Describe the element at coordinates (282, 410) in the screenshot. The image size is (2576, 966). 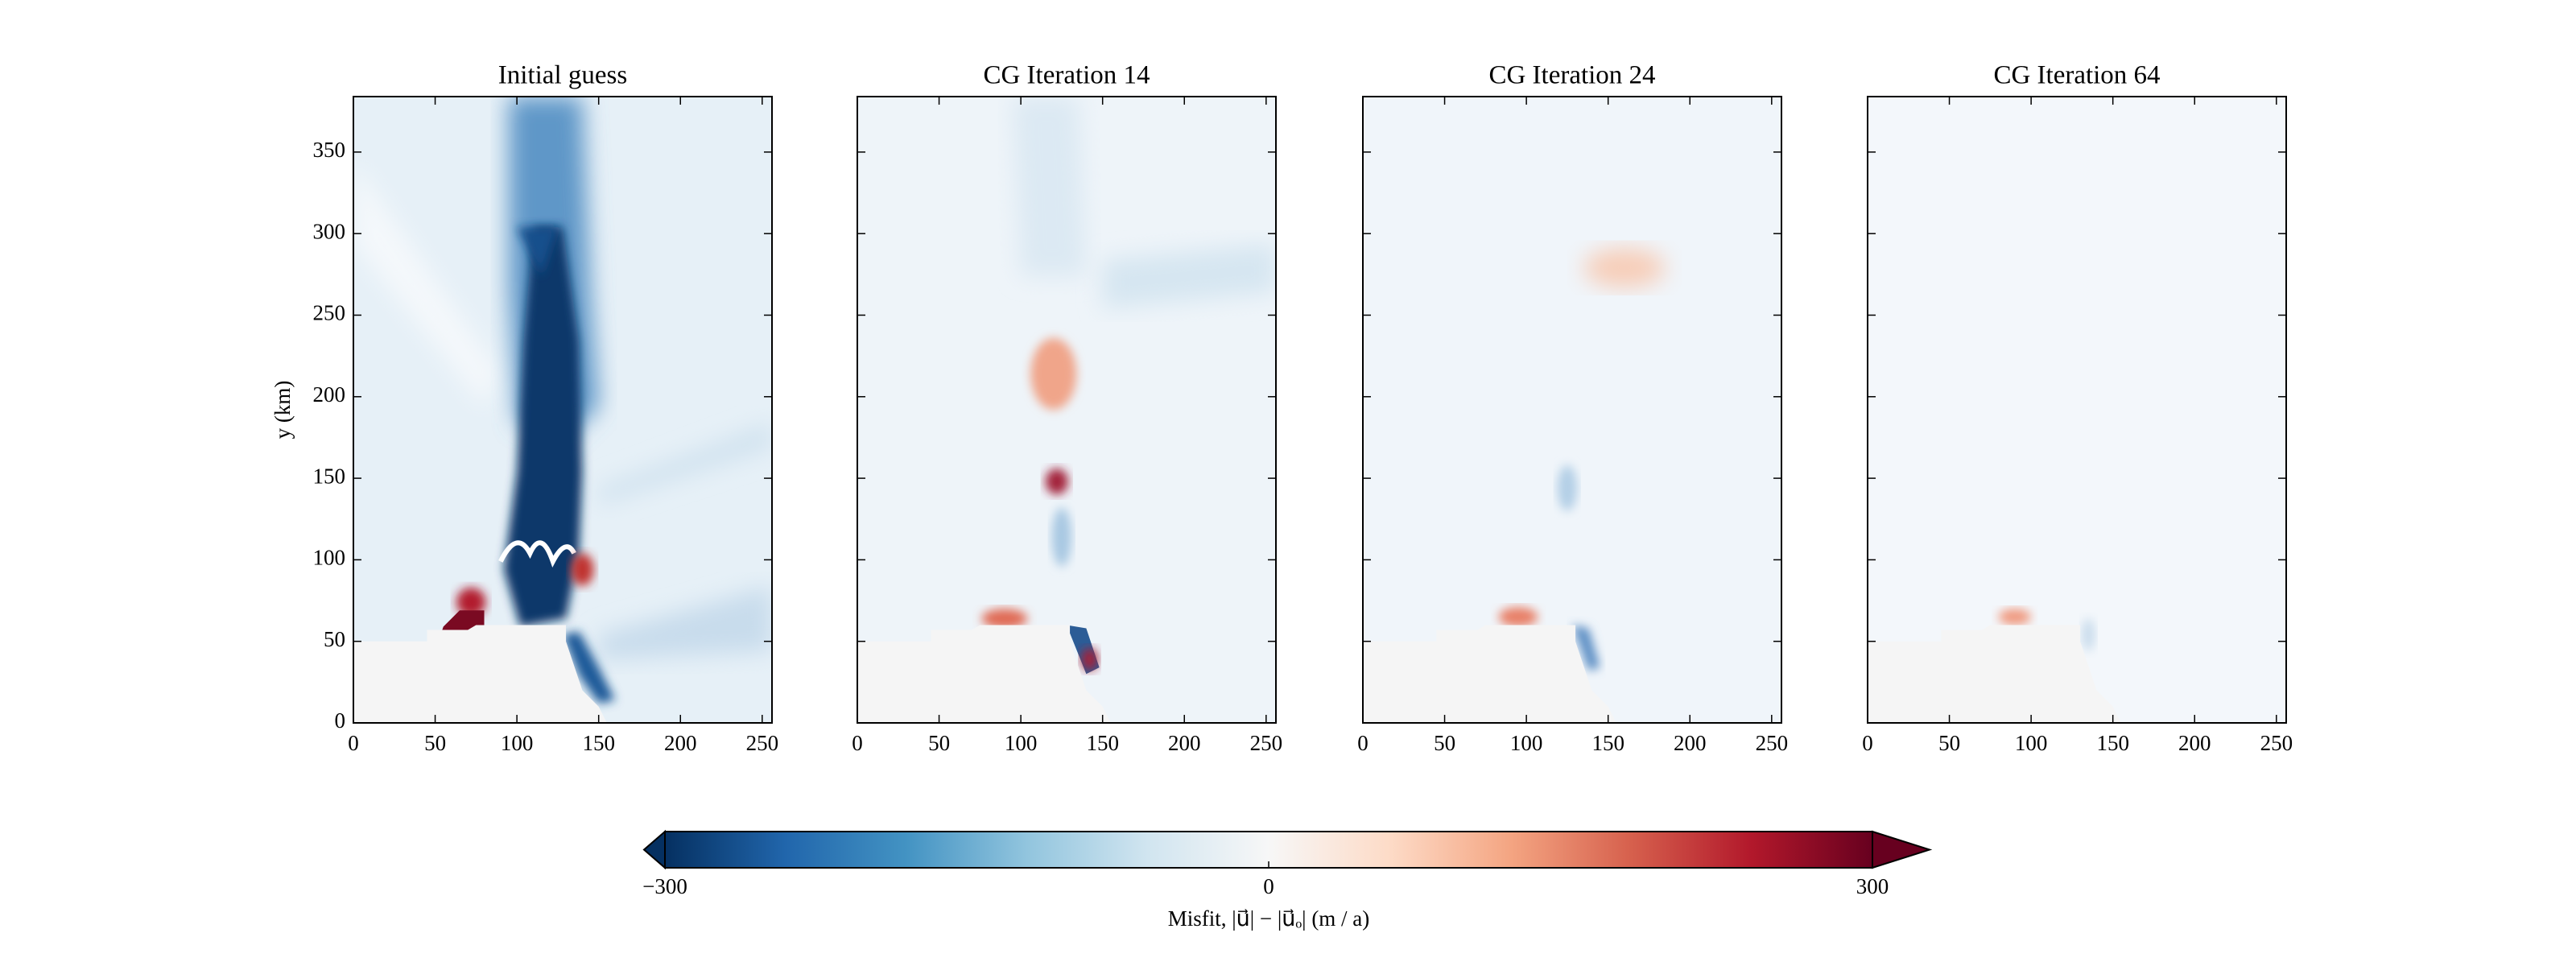
I see `y-axis-label: y (km)` at that location.